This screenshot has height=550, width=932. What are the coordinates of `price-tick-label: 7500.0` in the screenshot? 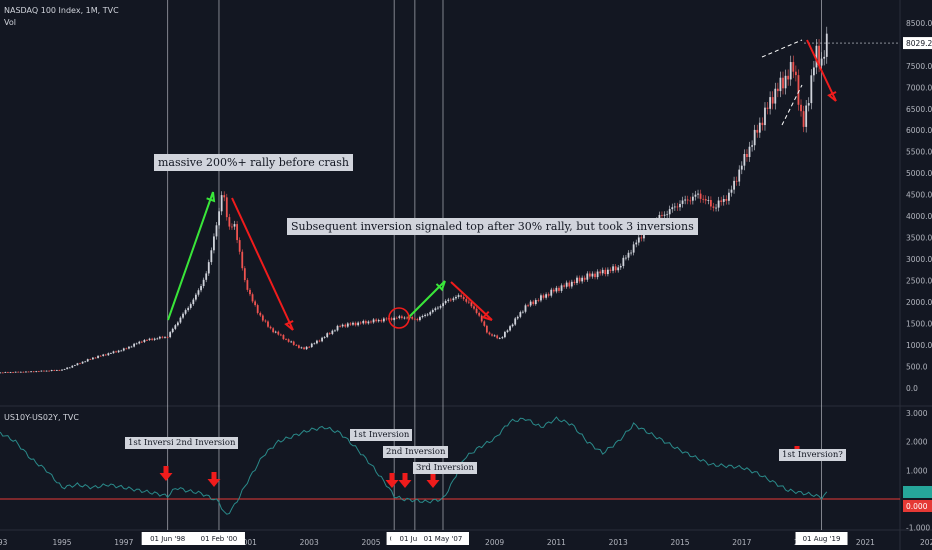 It's located at (919, 66).